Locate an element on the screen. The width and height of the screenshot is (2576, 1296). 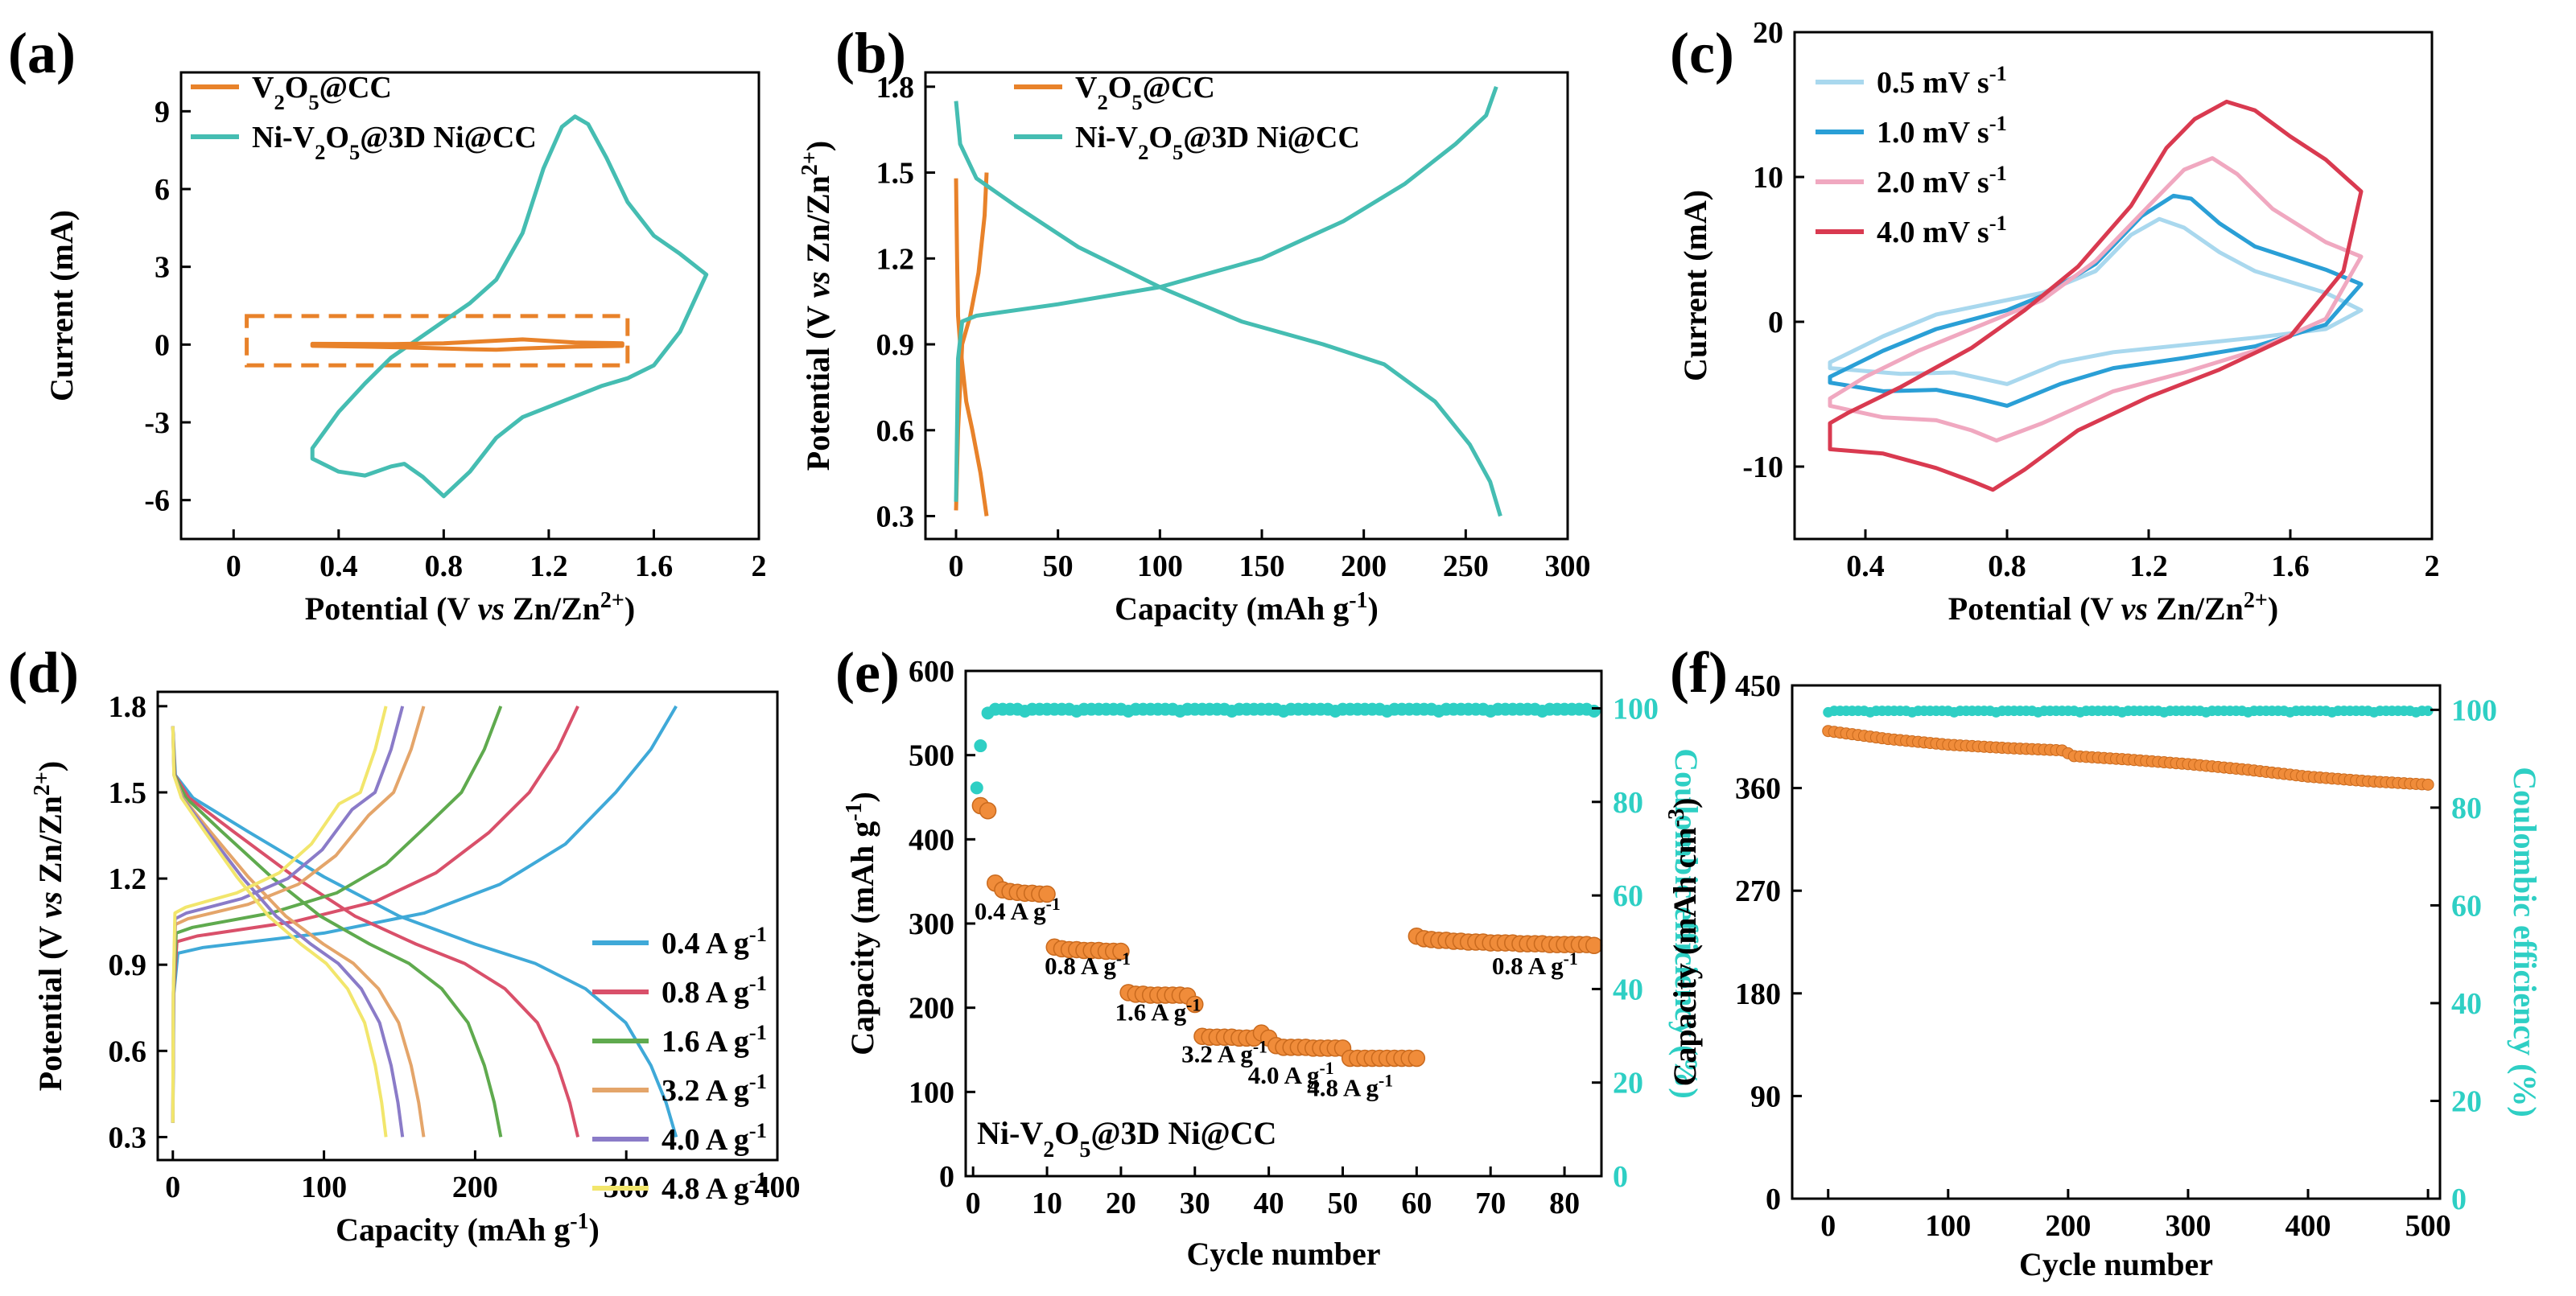
legend-label: 2.0 mV s-1 is located at coordinates (1942, 180).